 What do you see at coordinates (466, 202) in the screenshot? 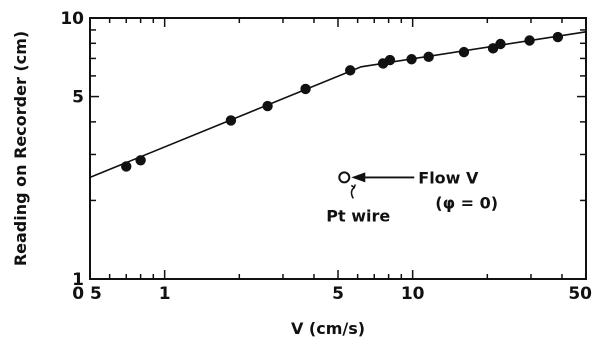
I see `angle-label: (φ = 0)` at bounding box center [466, 202].